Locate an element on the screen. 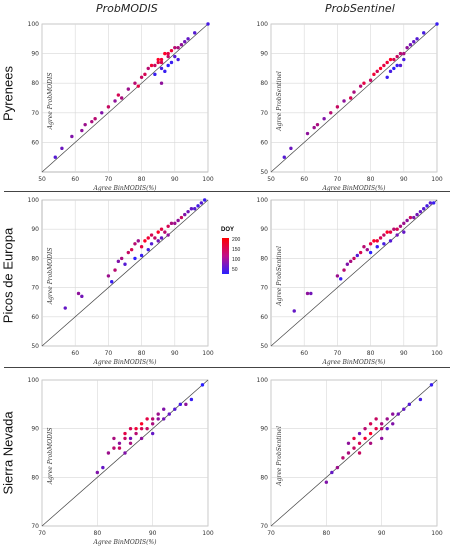 This screenshot has width=454, height=550. row-title-pyrenees: Pyrenees is located at coordinates (8, 93).